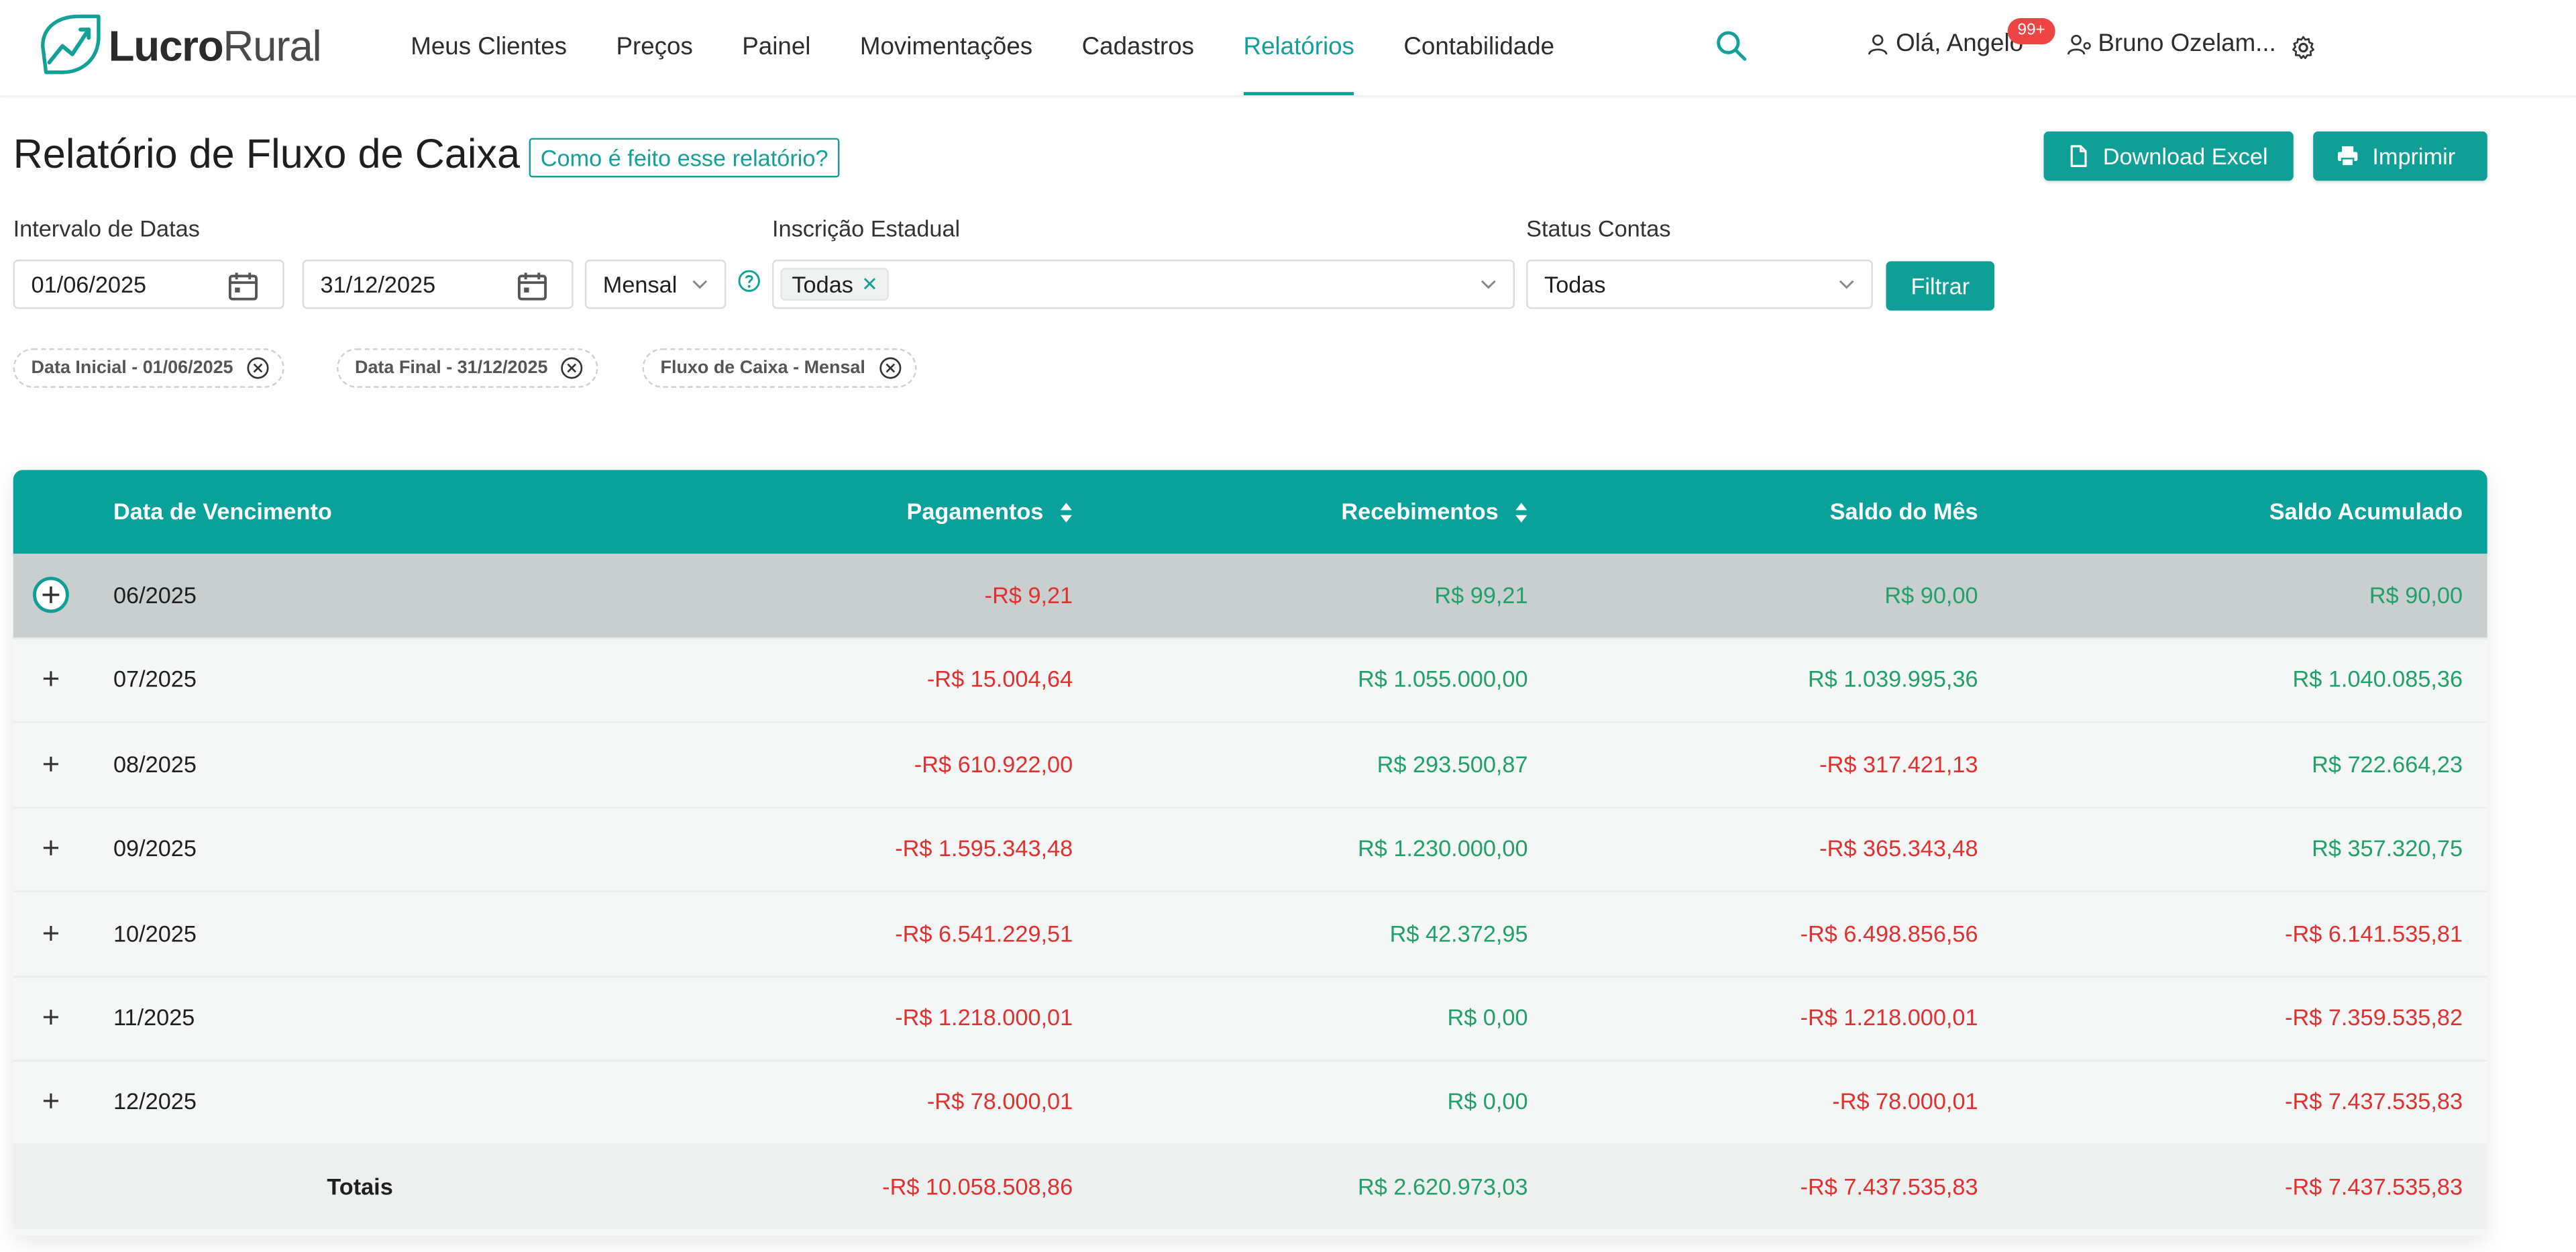 Image resolution: width=2576 pixels, height=1252 pixels. What do you see at coordinates (215, 45) in the screenshot?
I see `logo-text: LucroRural` at bounding box center [215, 45].